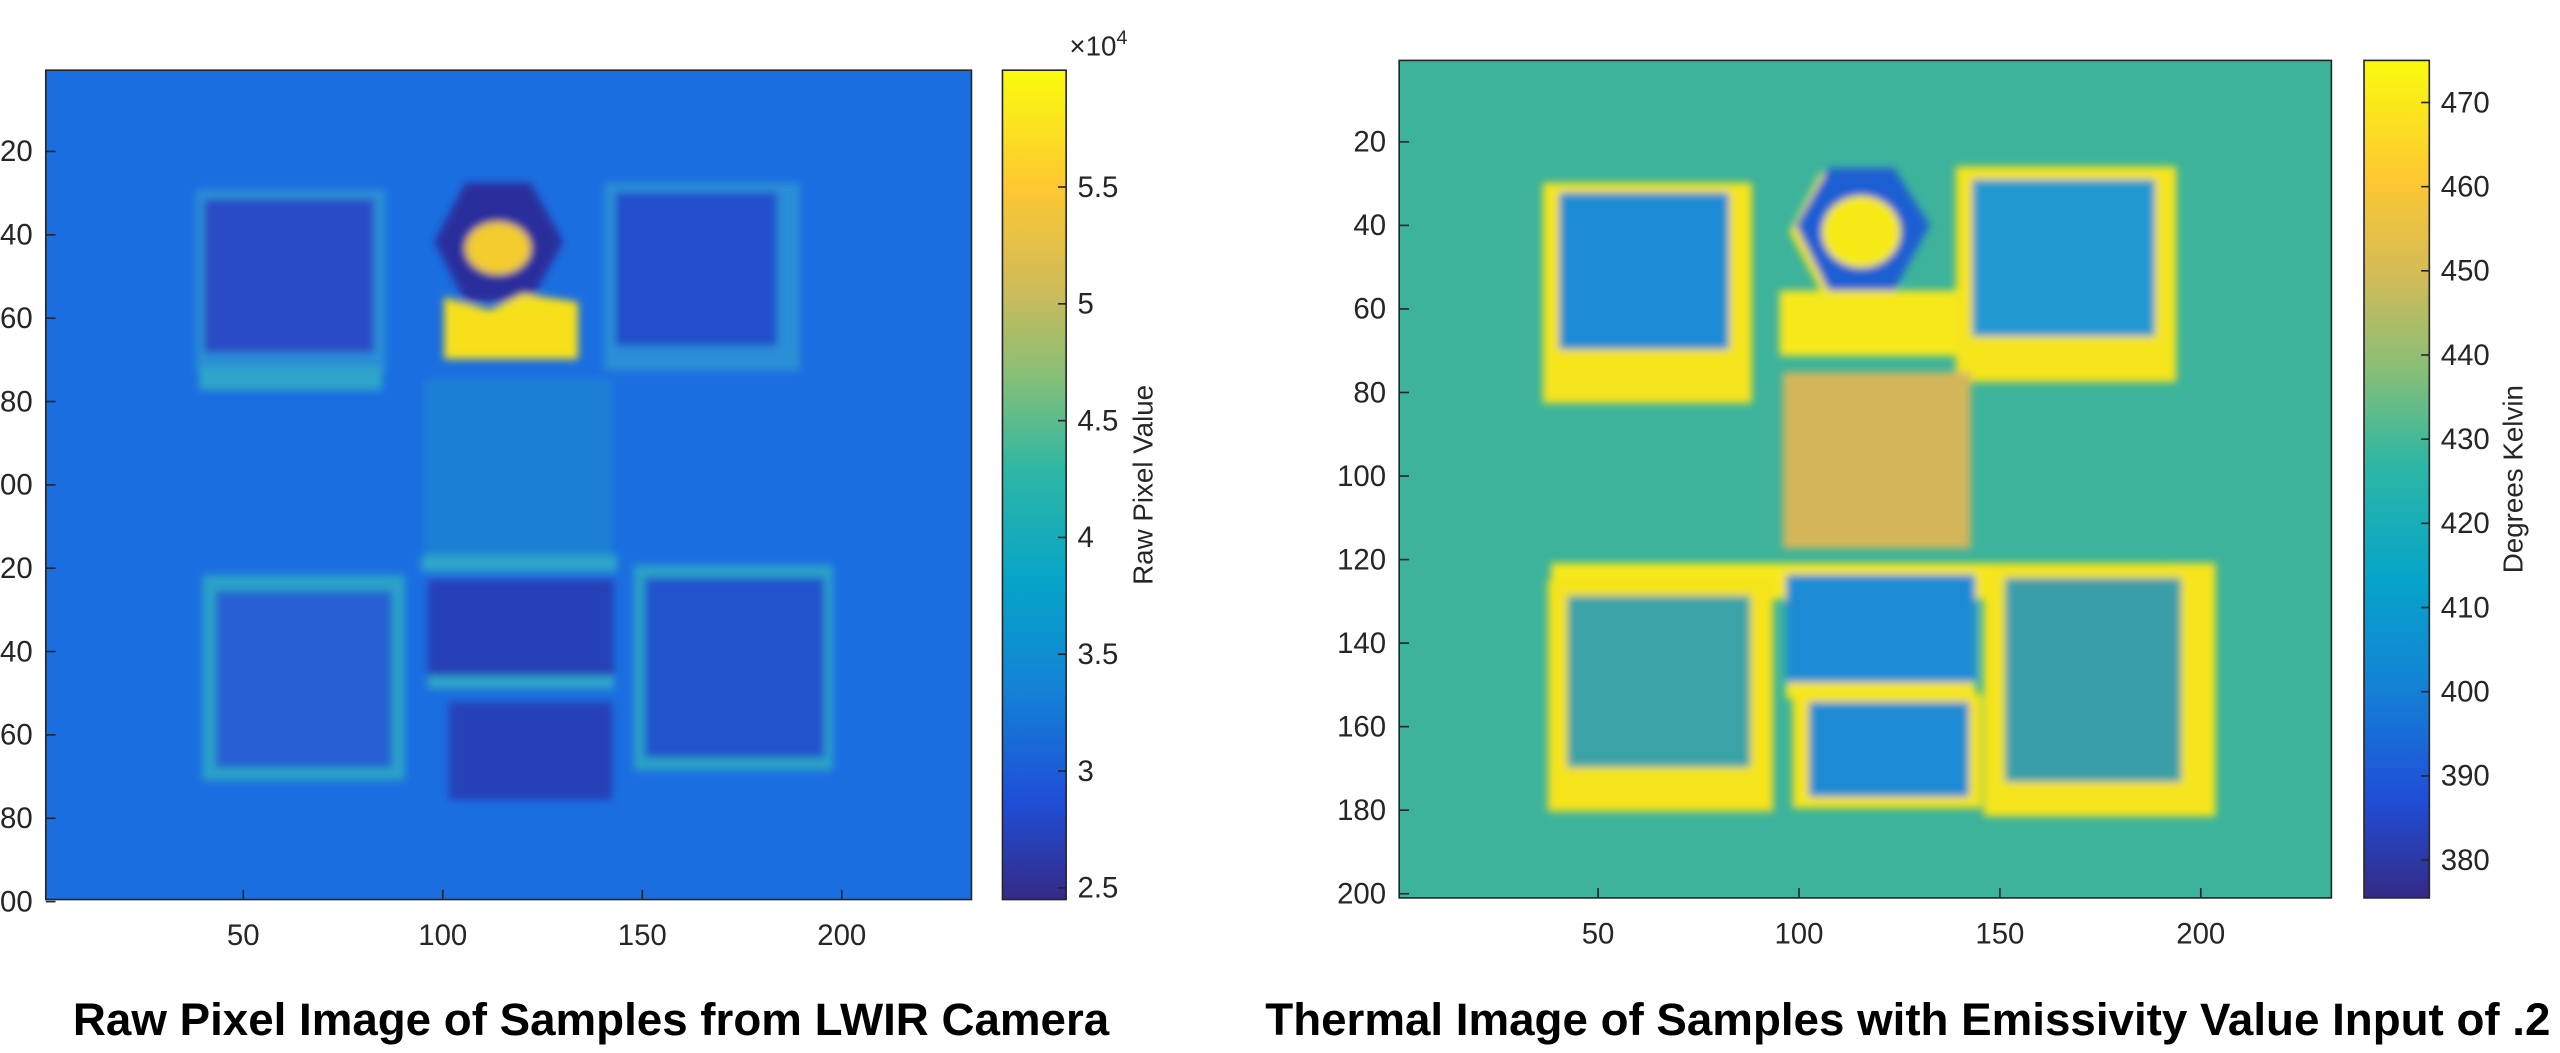  Describe the element at coordinates (1098, 187) in the screenshot. I see `colorbar-tick-label: 5.5` at that location.